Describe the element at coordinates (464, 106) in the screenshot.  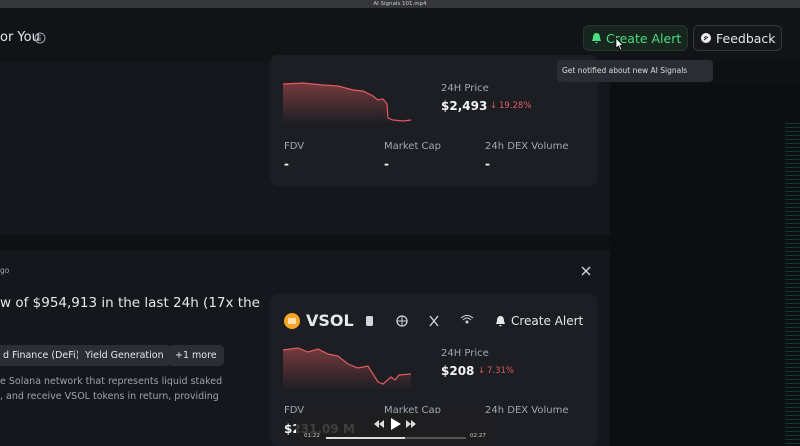
I see `price: $2,493` at that location.